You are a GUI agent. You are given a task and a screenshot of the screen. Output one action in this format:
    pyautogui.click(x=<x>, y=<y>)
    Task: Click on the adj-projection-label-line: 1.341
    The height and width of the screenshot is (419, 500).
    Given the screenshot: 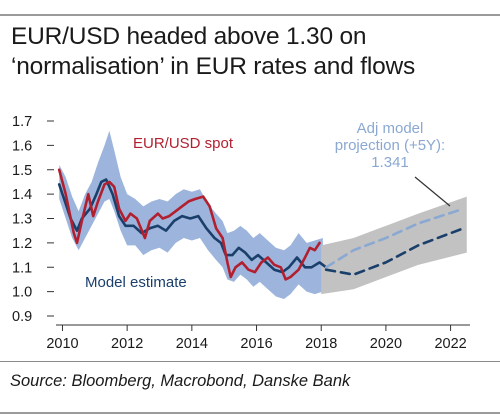 What is the action you would take?
    pyautogui.click(x=390, y=162)
    